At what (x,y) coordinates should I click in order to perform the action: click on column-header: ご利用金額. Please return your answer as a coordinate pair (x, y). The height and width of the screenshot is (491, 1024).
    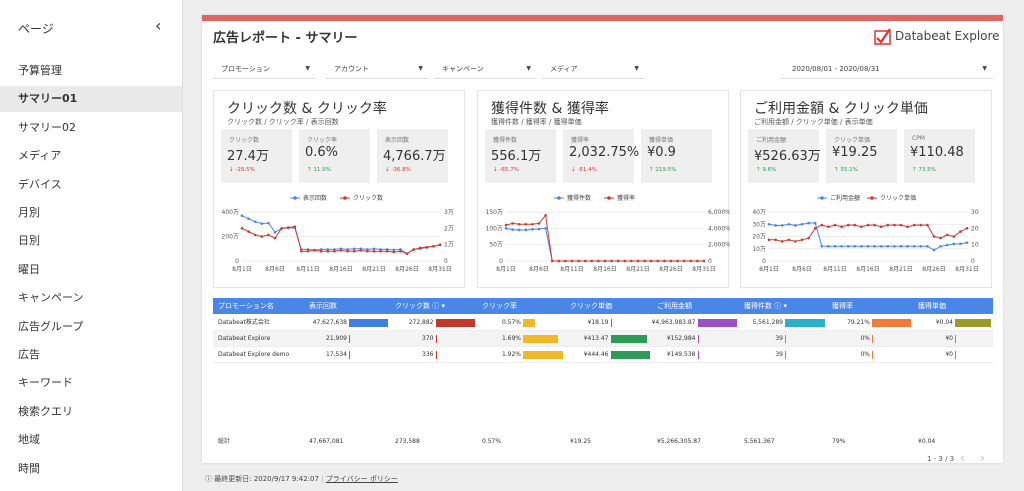
    Looking at the image, I should click on (674, 306).